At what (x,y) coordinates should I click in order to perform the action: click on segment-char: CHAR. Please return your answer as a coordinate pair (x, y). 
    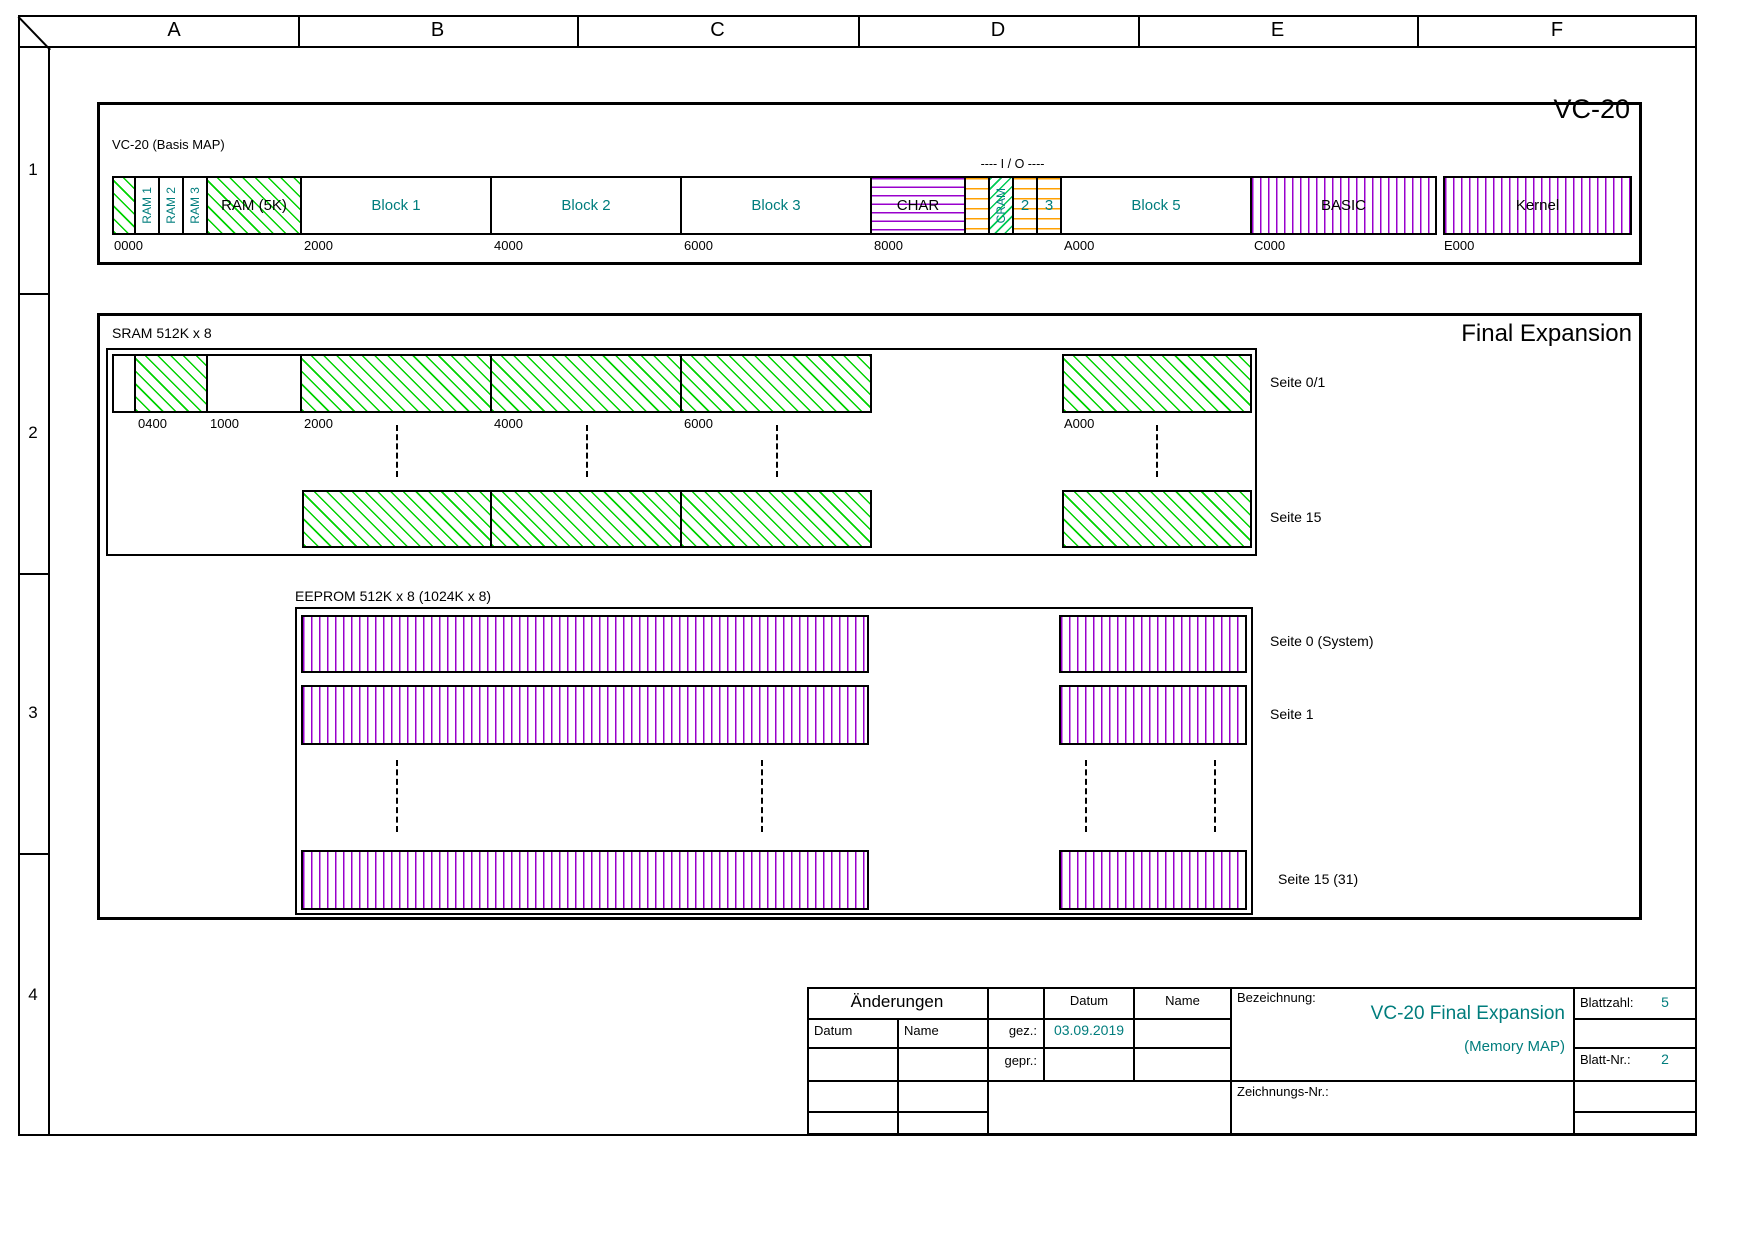
    Looking at the image, I should click on (919, 205).